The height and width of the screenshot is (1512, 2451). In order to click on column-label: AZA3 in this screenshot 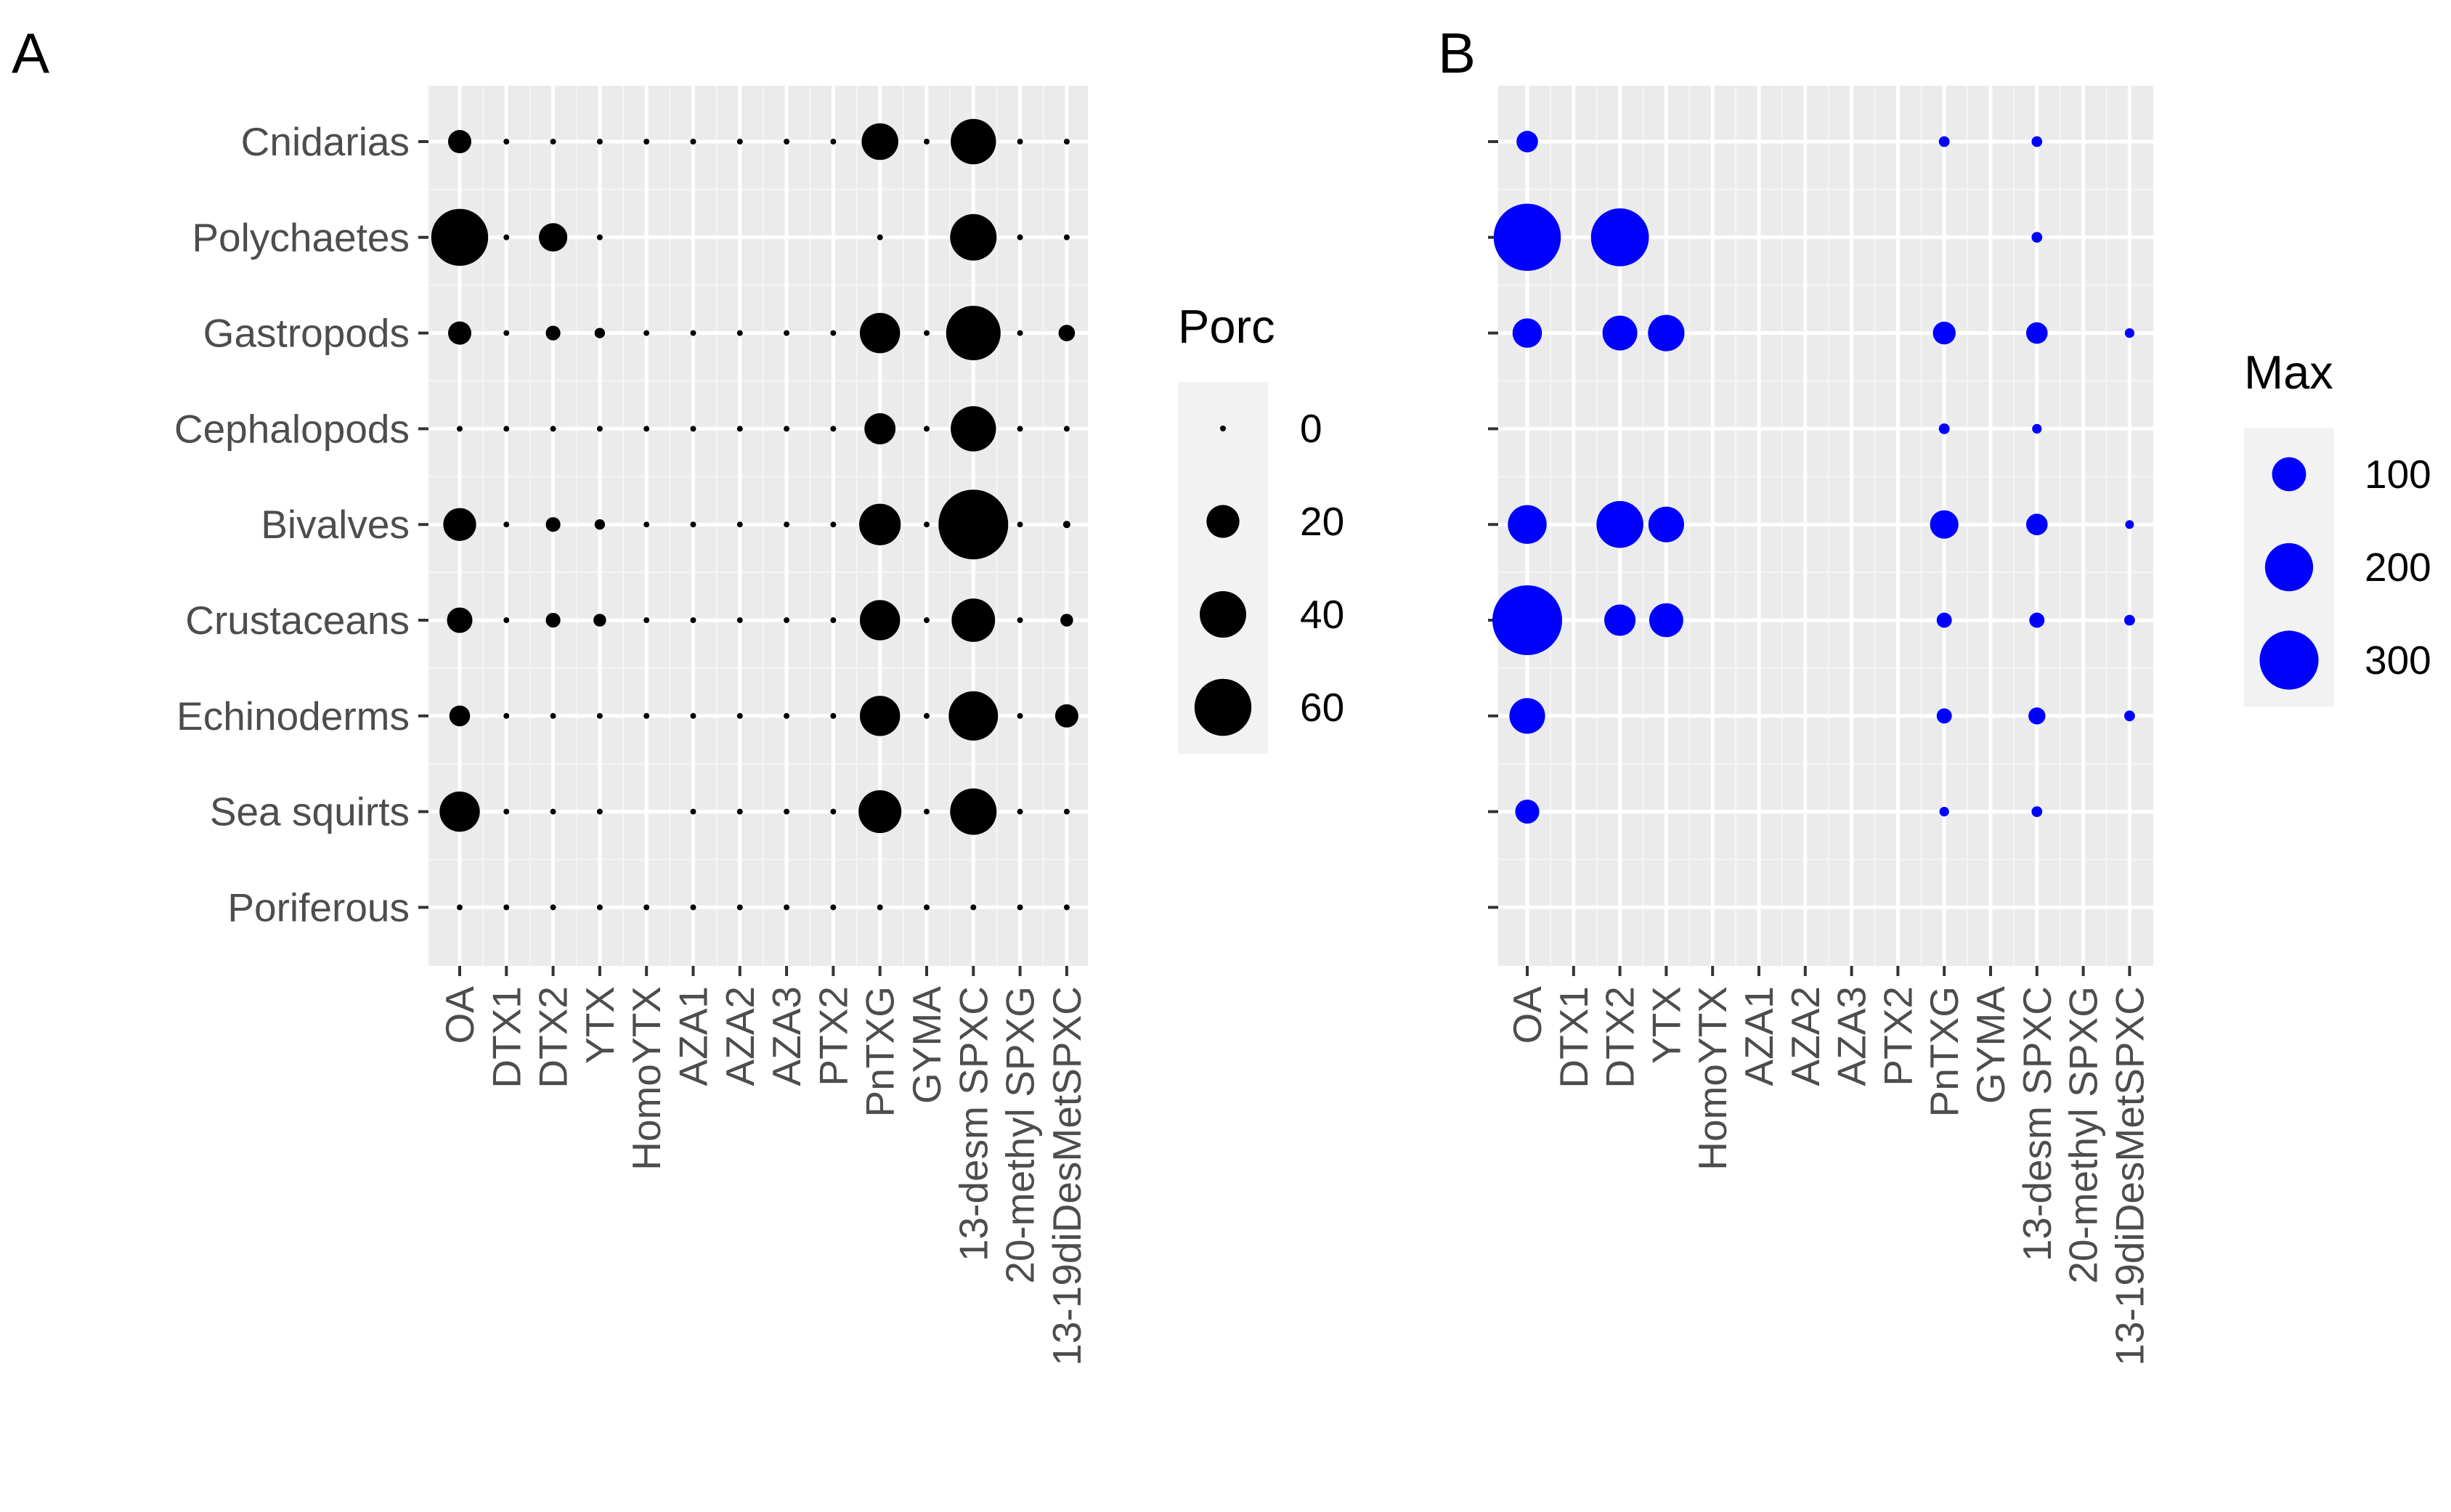, I will do `click(1852, 1036)`.